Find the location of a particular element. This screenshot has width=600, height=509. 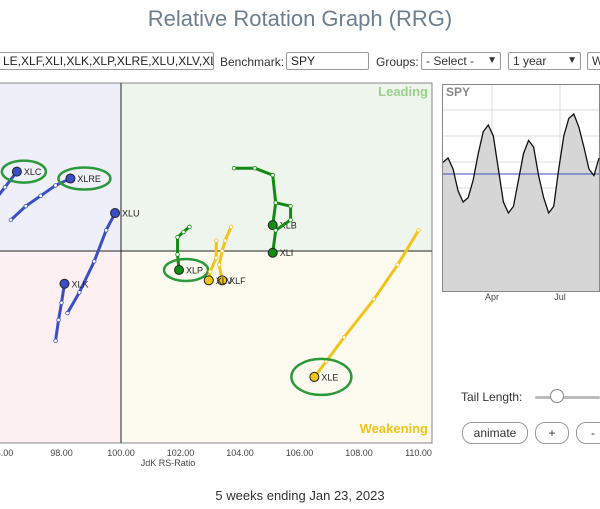

label-xli: XLI is located at coordinates (287, 253).